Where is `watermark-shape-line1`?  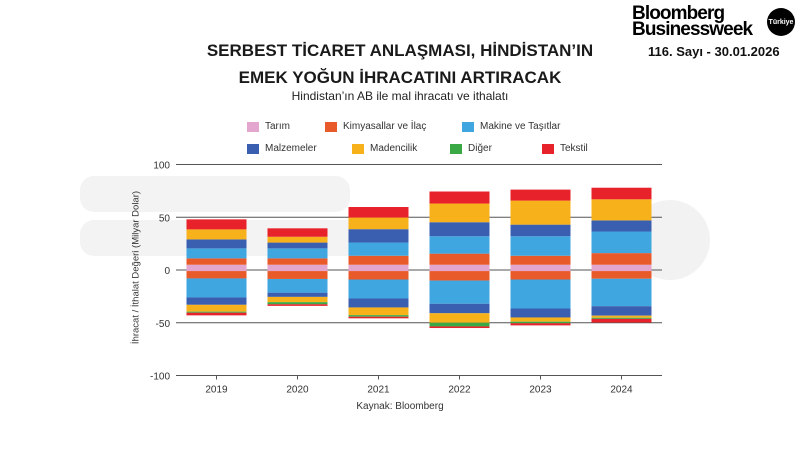 watermark-shape-line1 is located at coordinates (215, 194).